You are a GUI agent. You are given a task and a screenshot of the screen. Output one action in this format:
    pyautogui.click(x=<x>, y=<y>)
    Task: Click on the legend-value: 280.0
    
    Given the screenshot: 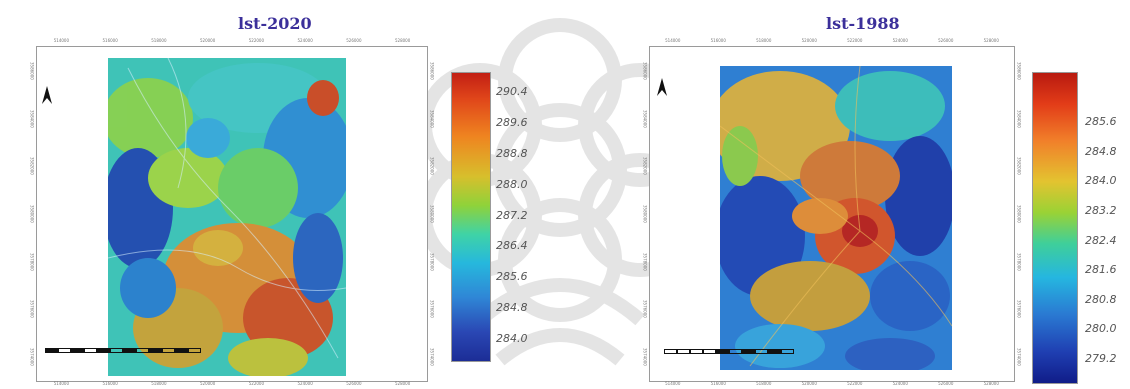 What is the action you would take?
    pyautogui.click(x=1101, y=329)
    